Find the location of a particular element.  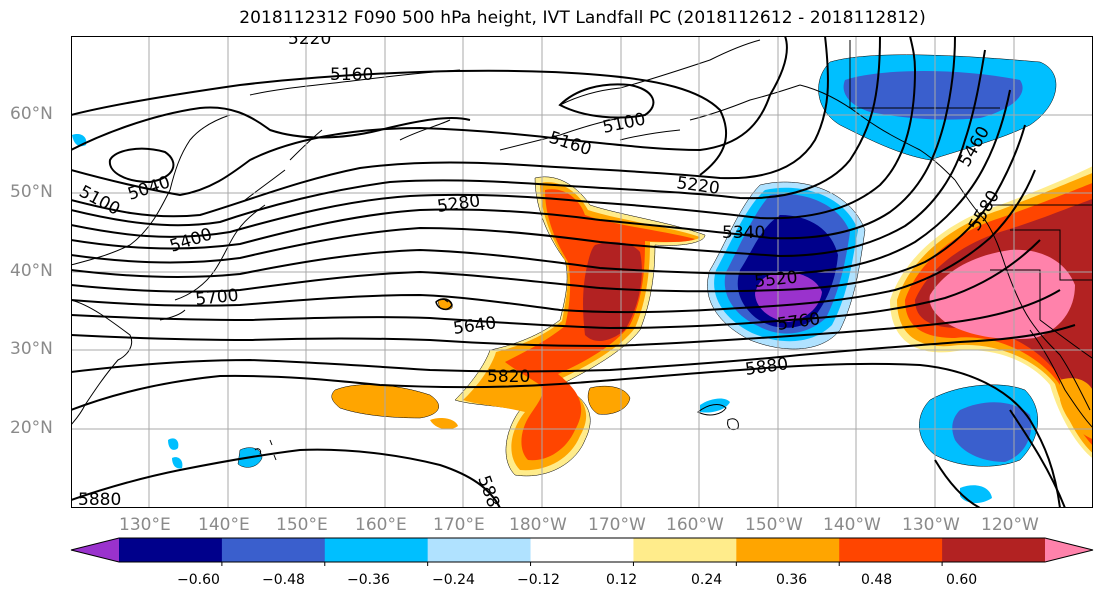

colorbar-tick-1: −0.60 is located at coordinates (198, 580).